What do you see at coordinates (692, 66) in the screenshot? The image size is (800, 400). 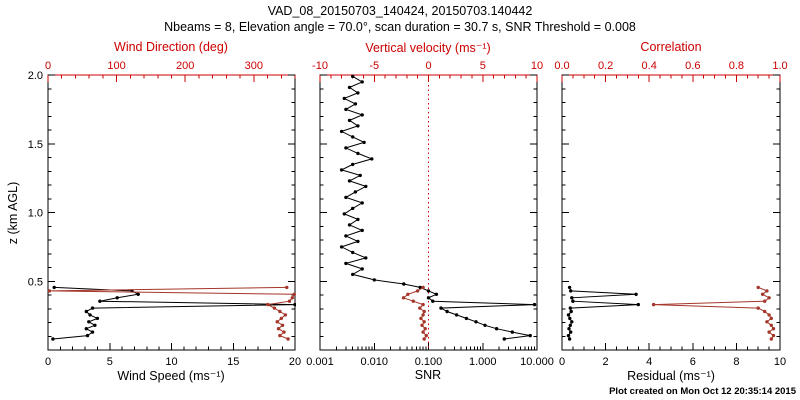 I see `top-tick-label: 0.6` at bounding box center [692, 66].